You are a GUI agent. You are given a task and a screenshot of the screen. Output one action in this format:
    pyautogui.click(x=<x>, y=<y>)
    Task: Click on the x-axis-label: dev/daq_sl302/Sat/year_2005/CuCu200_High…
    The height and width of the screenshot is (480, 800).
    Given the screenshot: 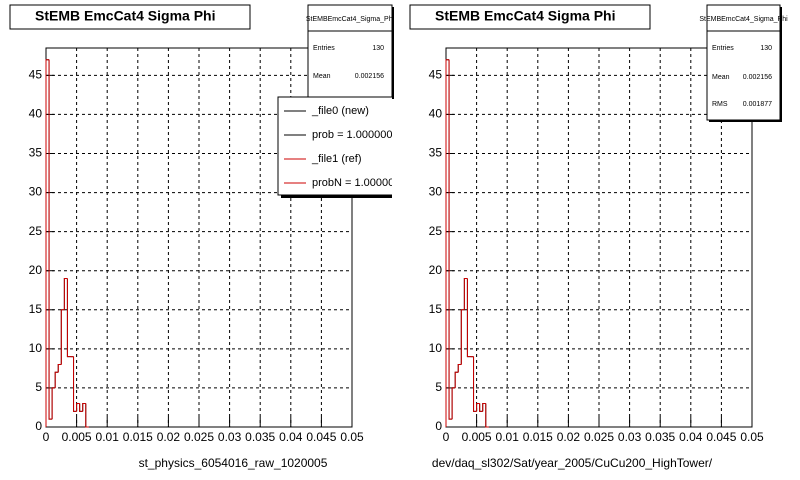 What is the action you would take?
    pyautogui.click(x=572, y=463)
    